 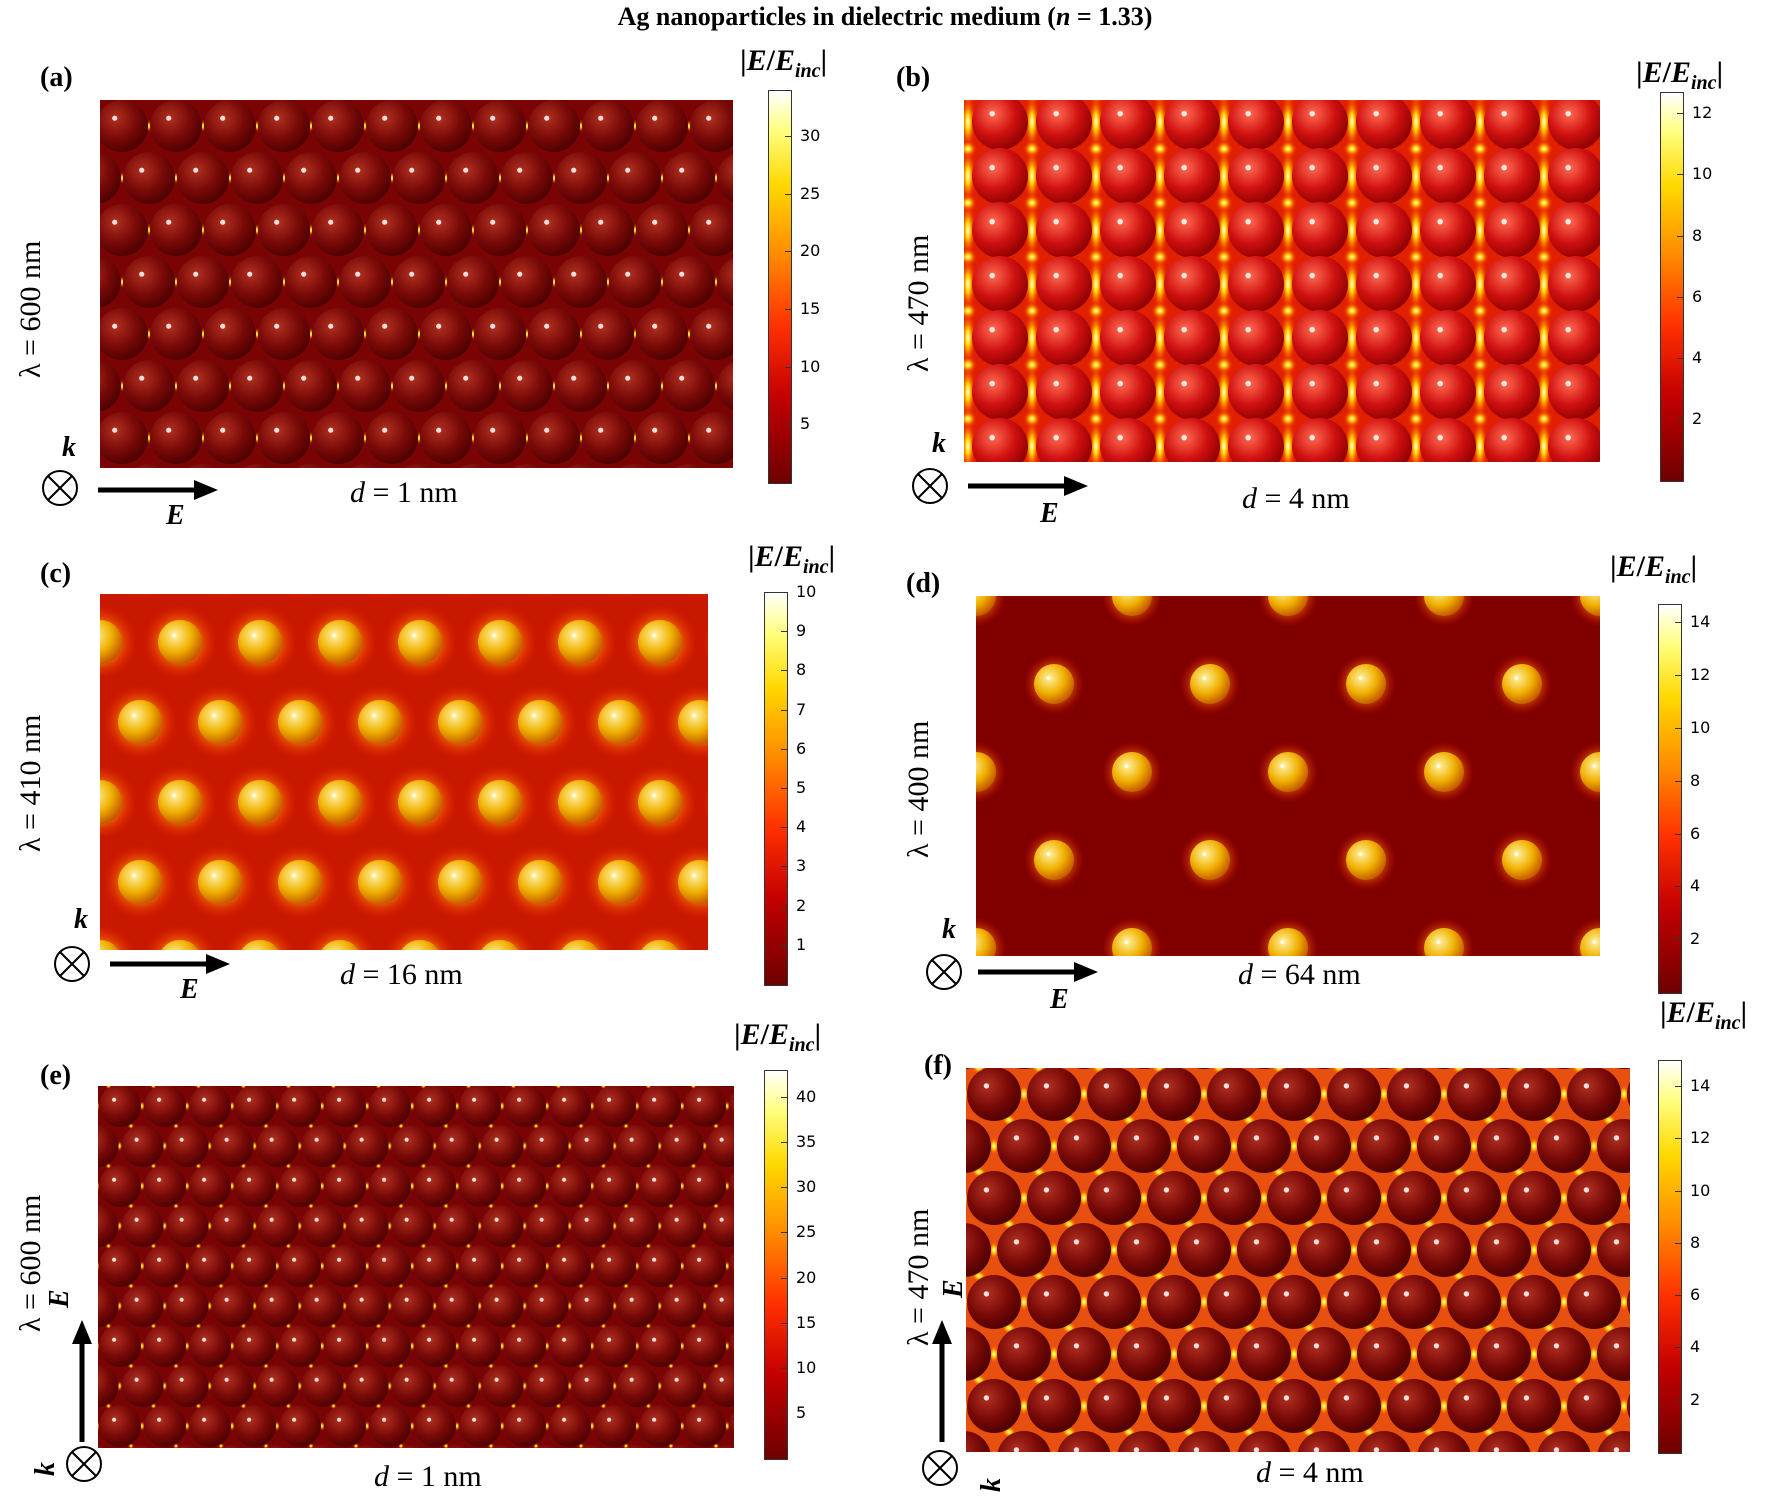 I want to click on colorbar-tick-label: 5, so click(x=801, y=1412).